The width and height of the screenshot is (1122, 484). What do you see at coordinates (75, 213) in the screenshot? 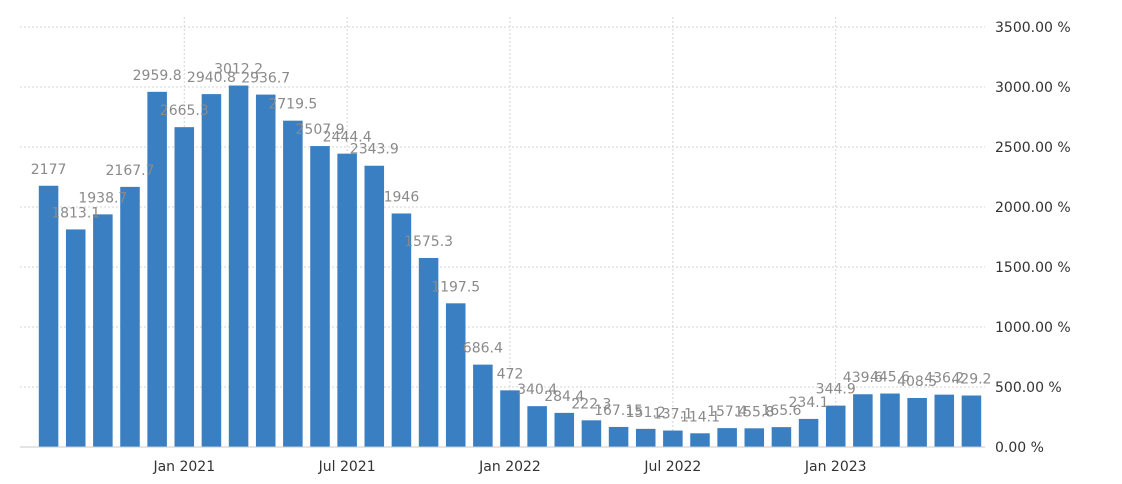
I see `data-label: 1813.1` at bounding box center [75, 213].